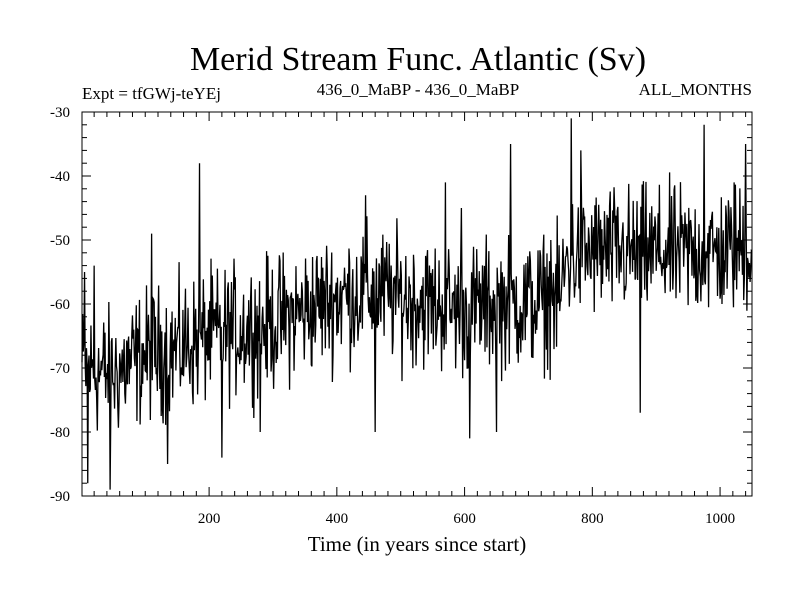  I want to click on y-tick-label: -90, so click(60, 497).